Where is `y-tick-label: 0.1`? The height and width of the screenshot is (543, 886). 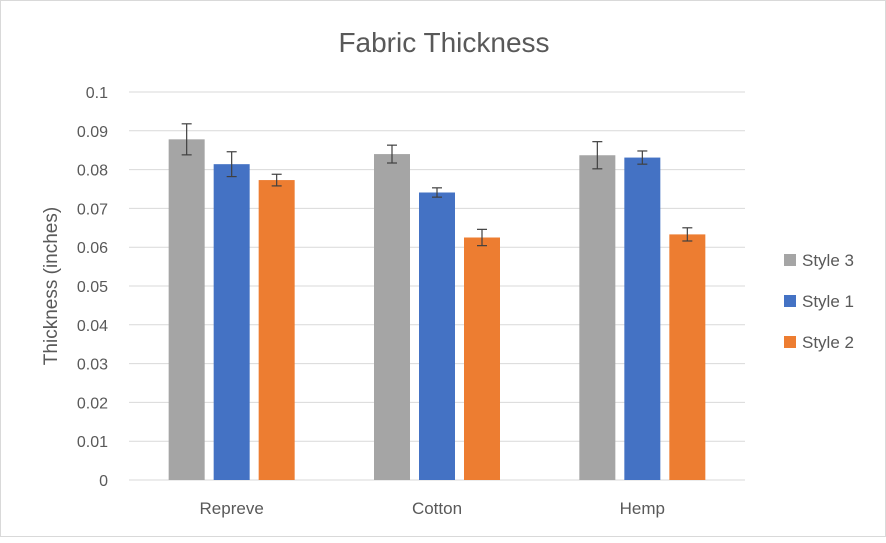 y-tick-label: 0.1 is located at coordinates (97, 93).